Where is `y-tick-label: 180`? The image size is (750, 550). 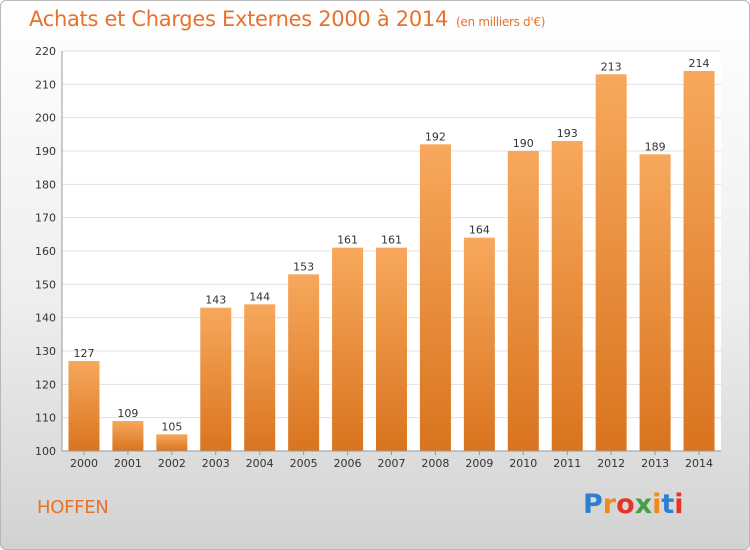 y-tick-label: 180 is located at coordinates (45, 184).